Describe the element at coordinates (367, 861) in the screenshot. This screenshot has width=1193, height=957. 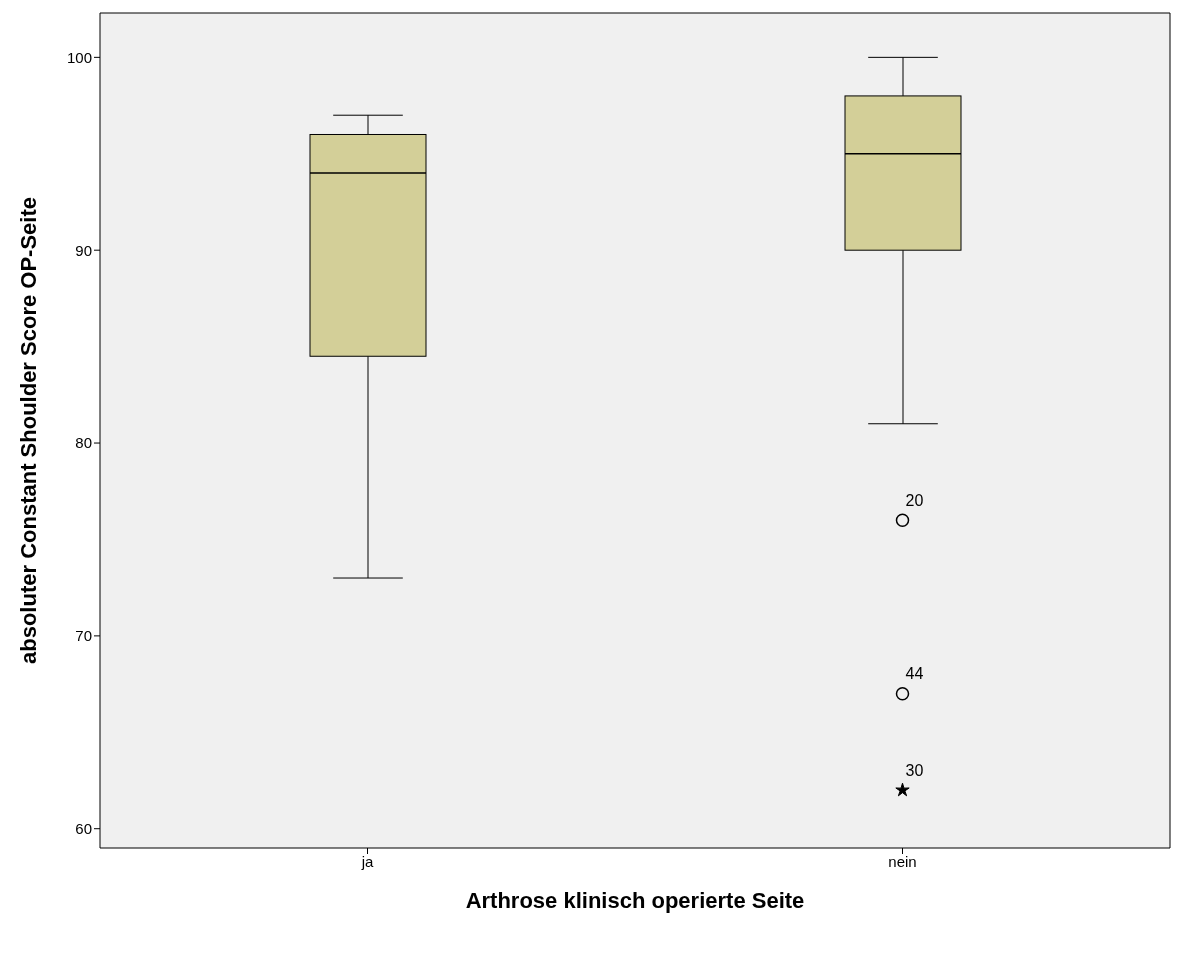
I see `x-tick-label: ja` at that location.